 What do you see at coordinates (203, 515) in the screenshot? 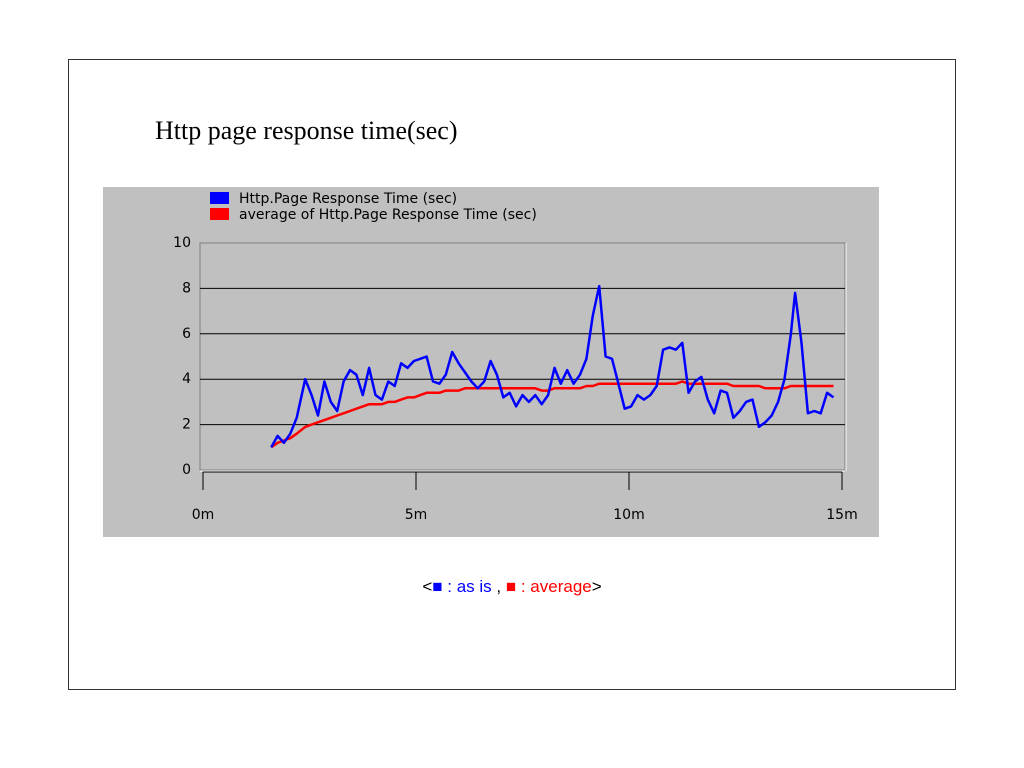
I see `x-tick-label: 0m` at bounding box center [203, 515].